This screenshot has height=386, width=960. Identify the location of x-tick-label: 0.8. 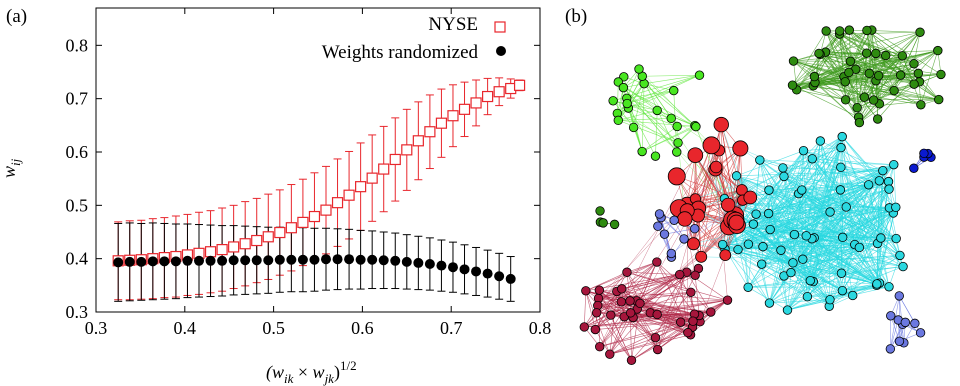
(540, 328).